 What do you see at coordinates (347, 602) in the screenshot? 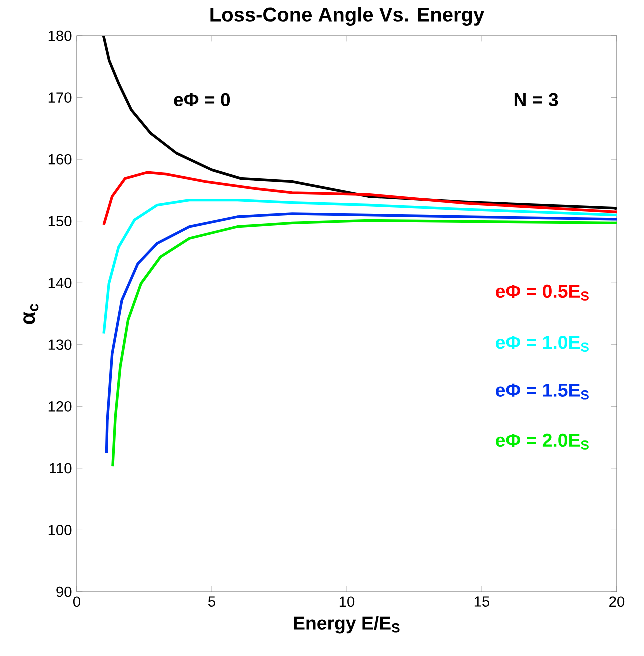
I see `x-tick-label: 10` at bounding box center [347, 602].